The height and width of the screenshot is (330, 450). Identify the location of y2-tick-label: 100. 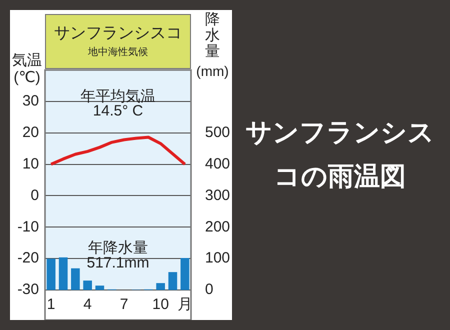
(217, 258).